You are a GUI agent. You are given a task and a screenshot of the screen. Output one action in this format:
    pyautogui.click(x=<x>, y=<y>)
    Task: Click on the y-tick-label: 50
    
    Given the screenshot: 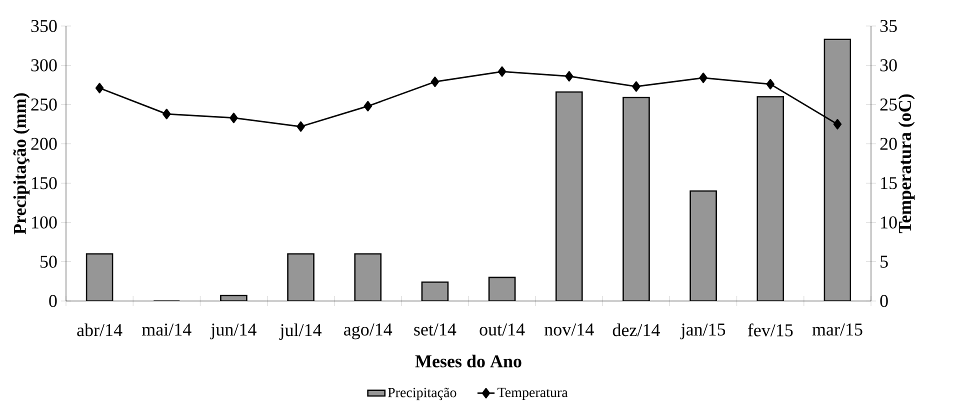 What is the action you would take?
    pyautogui.click(x=48, y=262)
    